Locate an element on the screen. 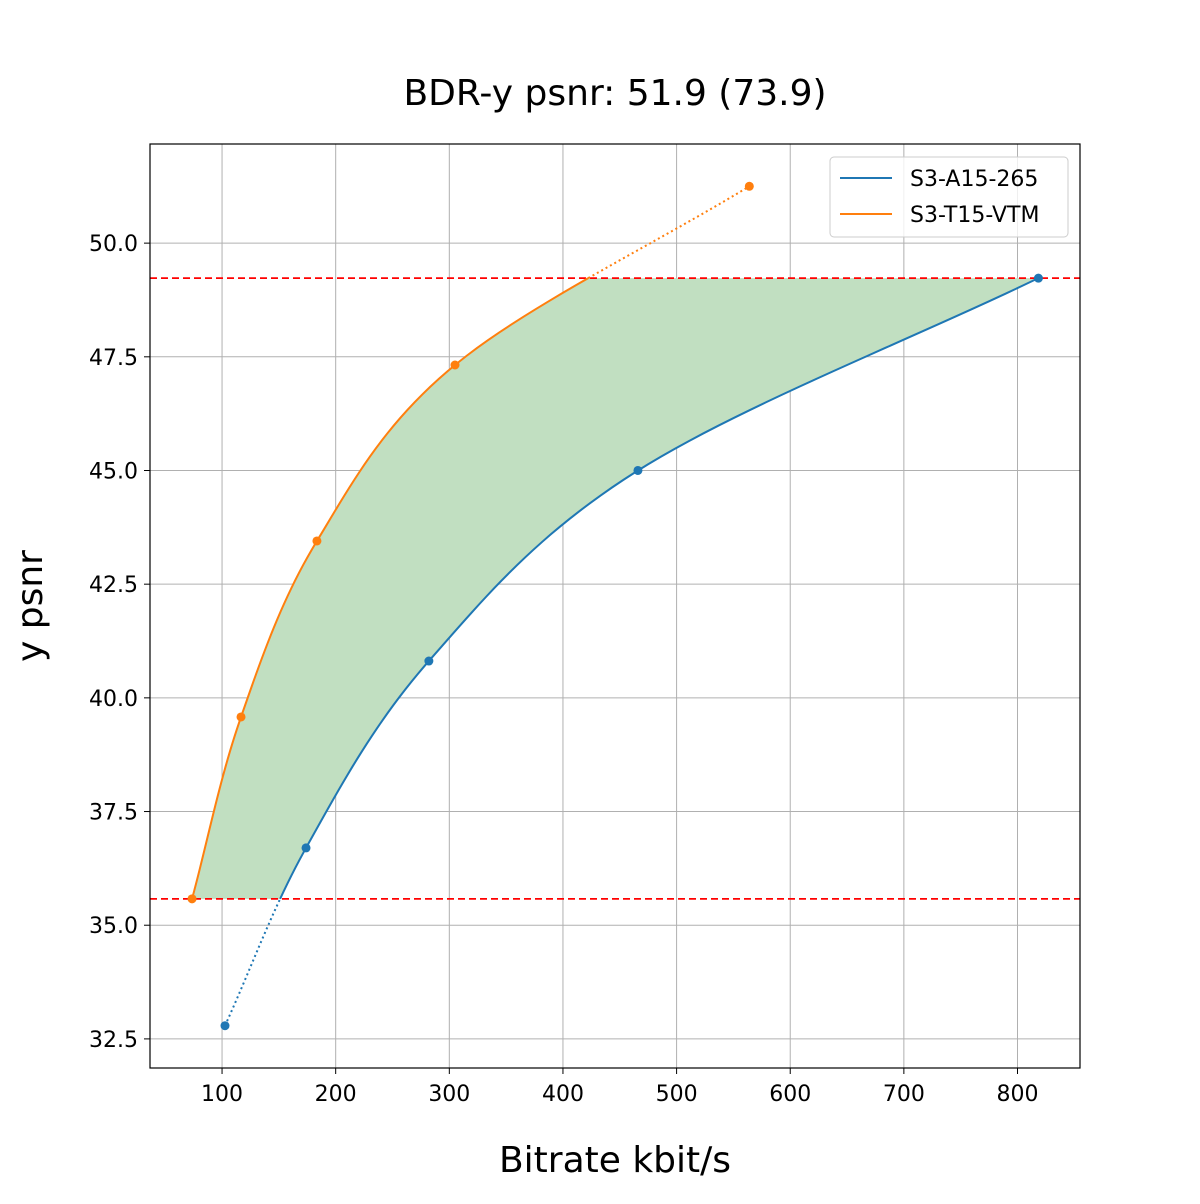  x-tick-label: 800 is located at coordinates (1018, 1094).